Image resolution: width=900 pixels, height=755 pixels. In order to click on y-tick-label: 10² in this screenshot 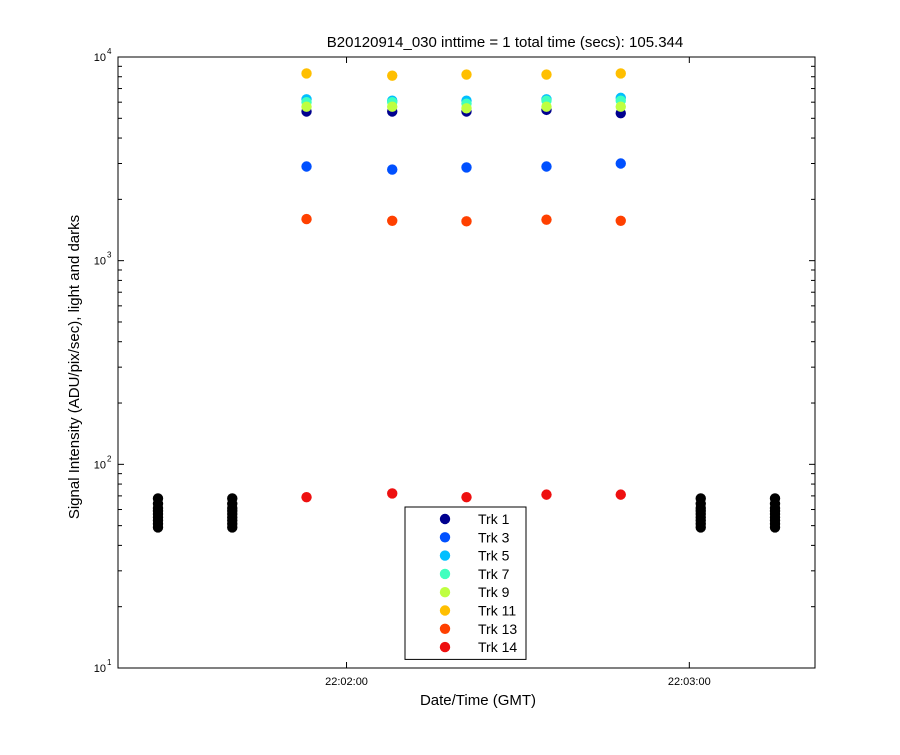, I will do `click(103, 462)`.